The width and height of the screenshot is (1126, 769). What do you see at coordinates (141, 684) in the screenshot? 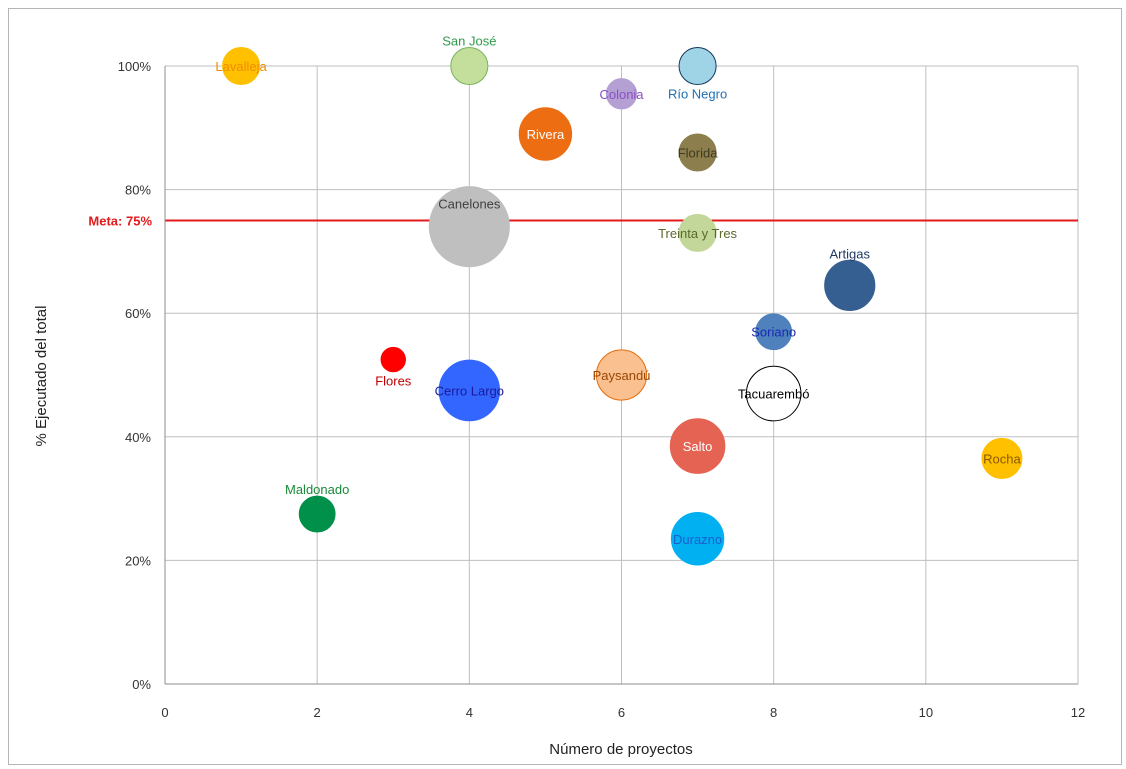
I see `y-tick-label: 0%` at bounding box center [141, 684].